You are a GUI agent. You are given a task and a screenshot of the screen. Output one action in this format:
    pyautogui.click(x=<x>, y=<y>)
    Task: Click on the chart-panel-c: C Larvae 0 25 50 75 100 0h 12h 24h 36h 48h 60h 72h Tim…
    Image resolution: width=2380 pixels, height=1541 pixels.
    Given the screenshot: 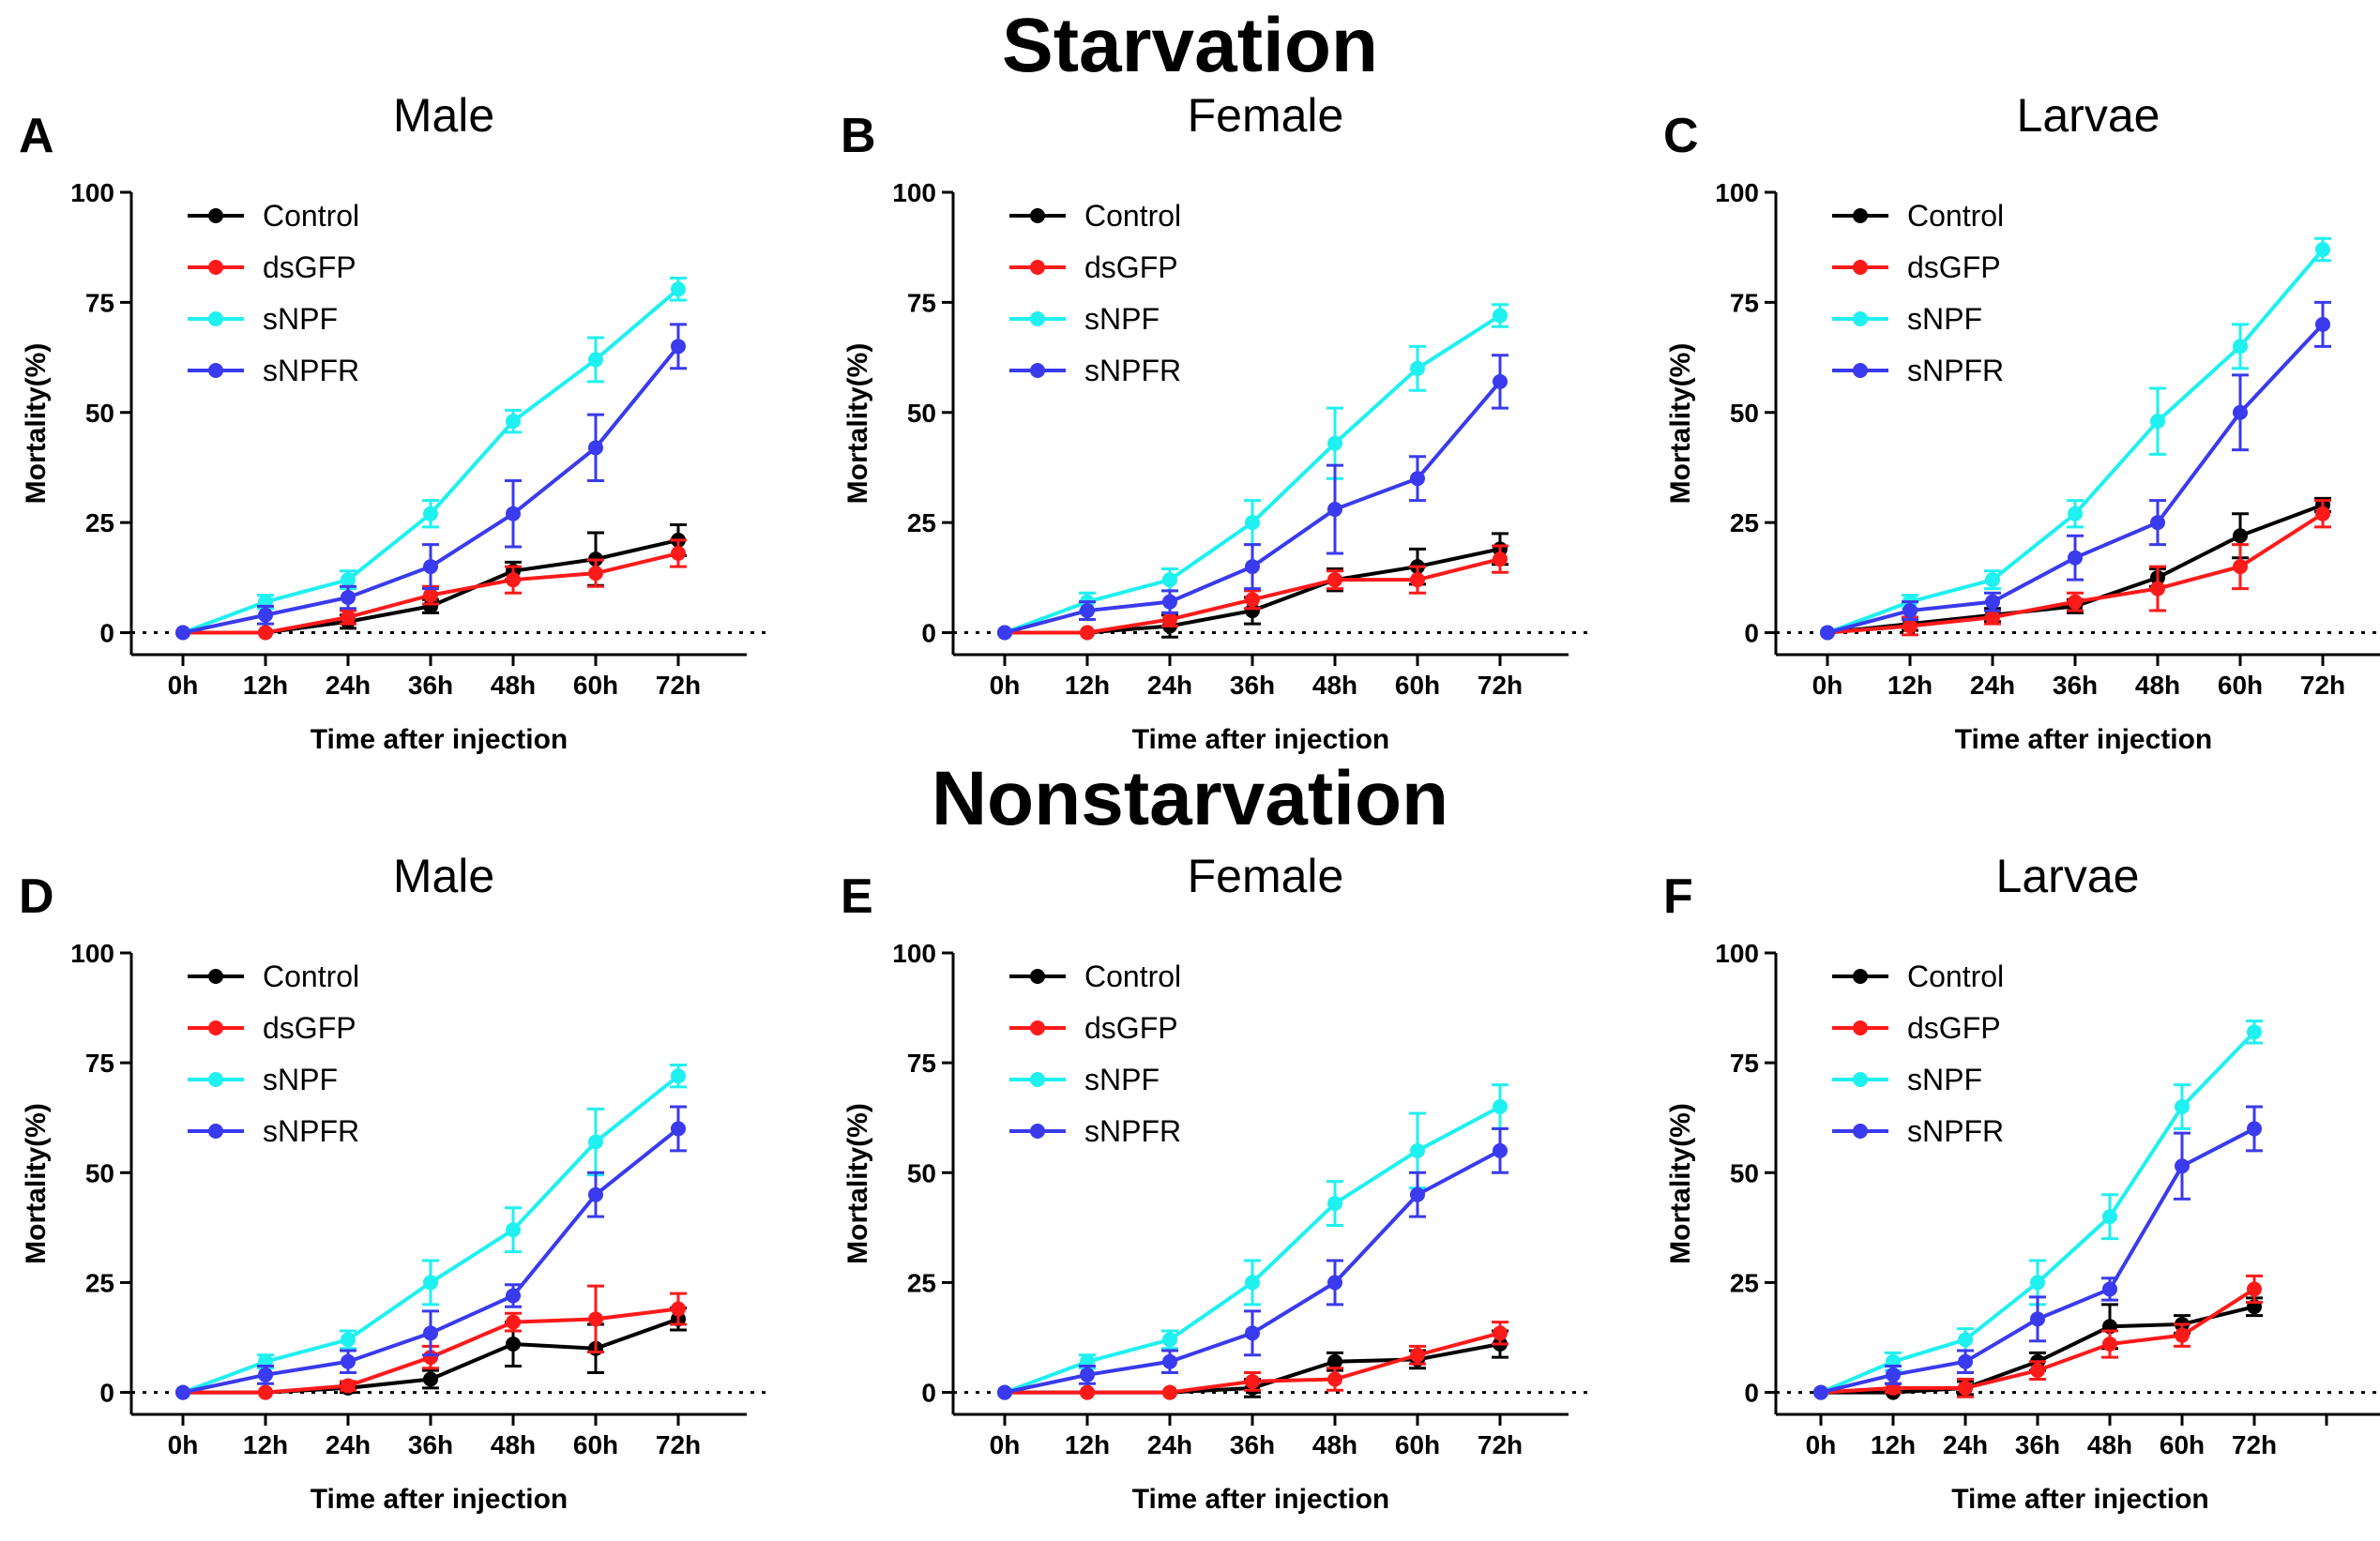 What is the action you would take?
    pyautogui.click(x=2021, y=422)
    